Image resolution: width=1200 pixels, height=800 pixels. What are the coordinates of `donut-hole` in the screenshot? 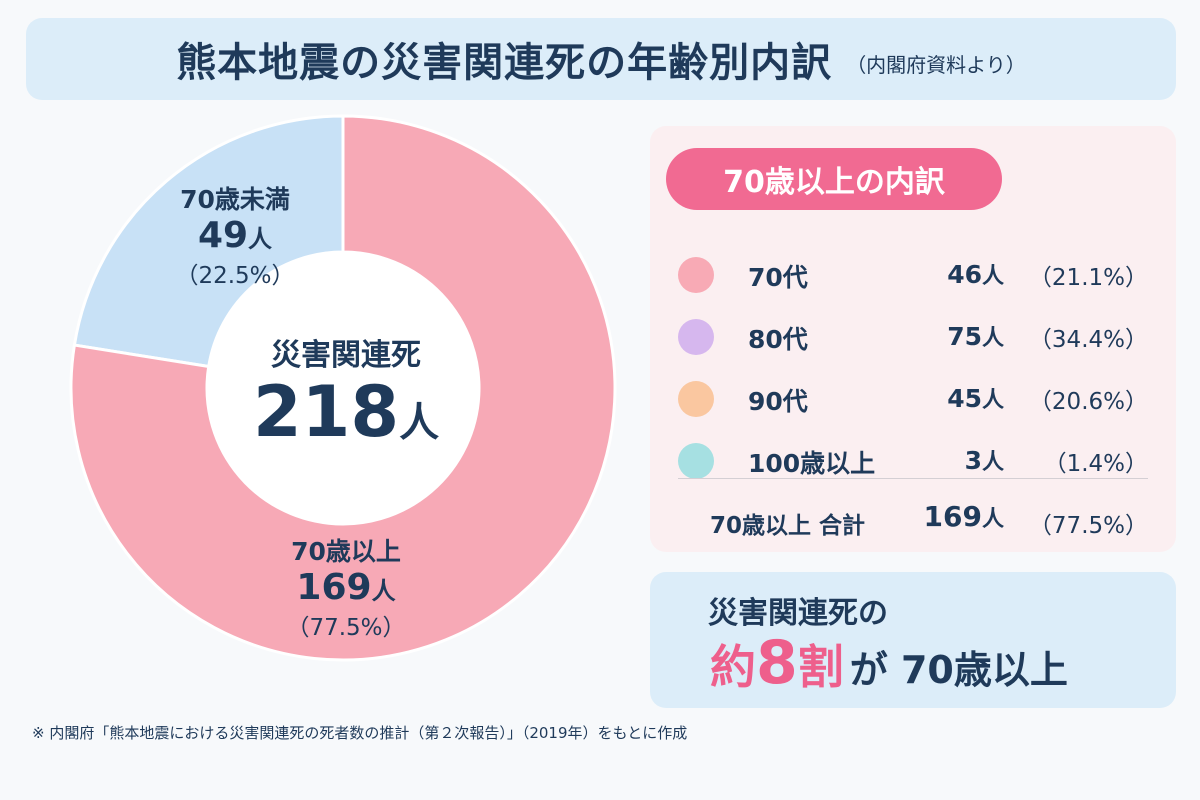 It's located at (343, 388).